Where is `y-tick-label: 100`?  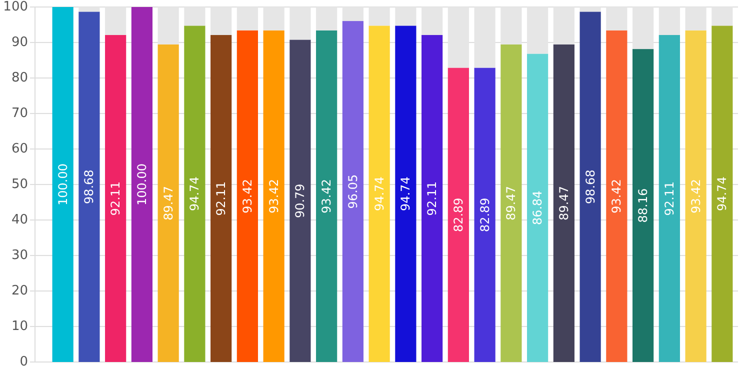 y-tick-label: 100 is located at coordinates (15, 7).